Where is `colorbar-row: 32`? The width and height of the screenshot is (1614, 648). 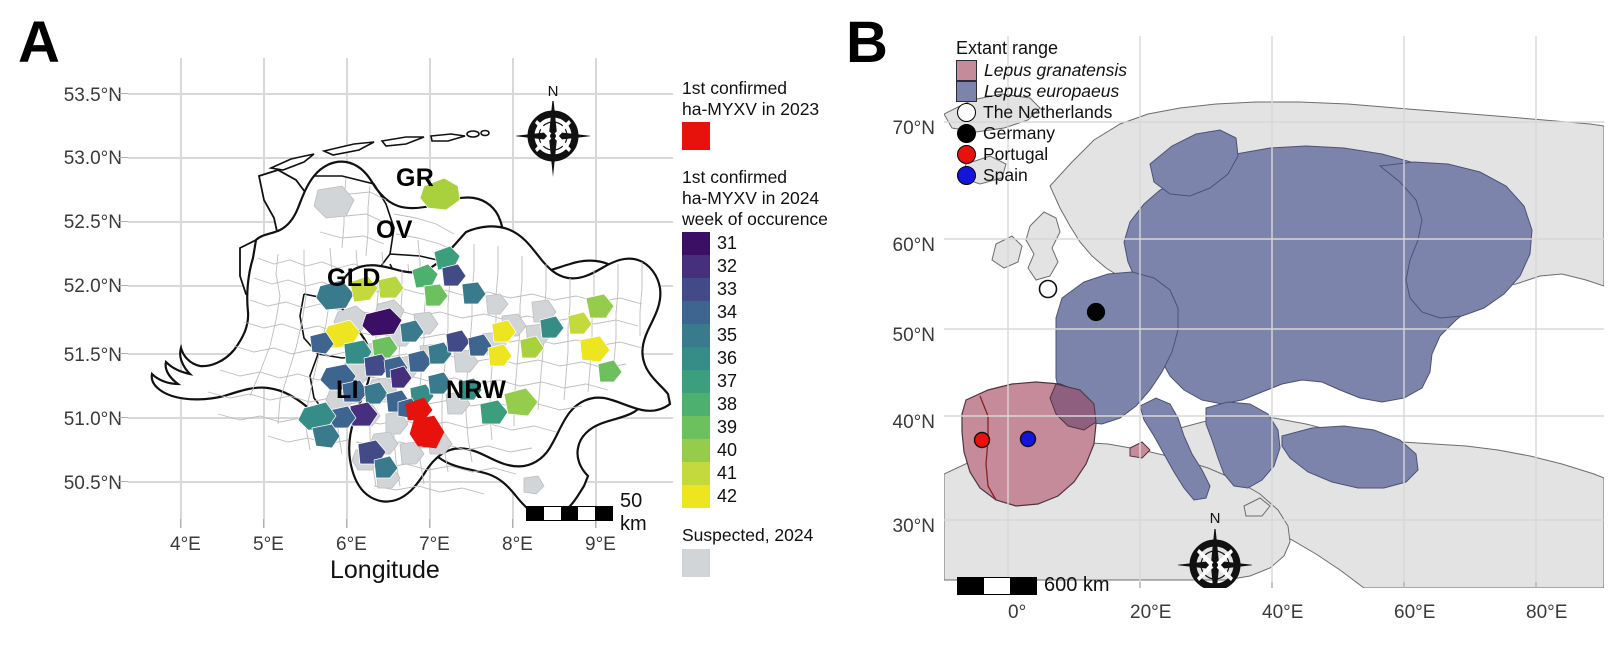 colorbar-row: 32 is located at coordinates (764, 267).